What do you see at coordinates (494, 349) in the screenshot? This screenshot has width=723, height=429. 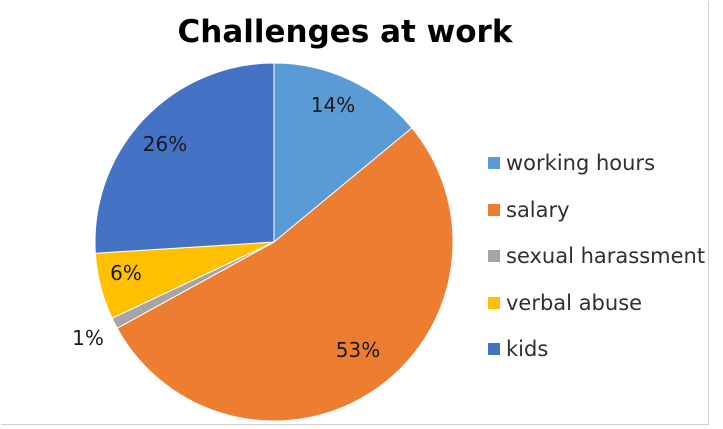 I see `legend-swatch-kids` at bounding box center [494, 349].